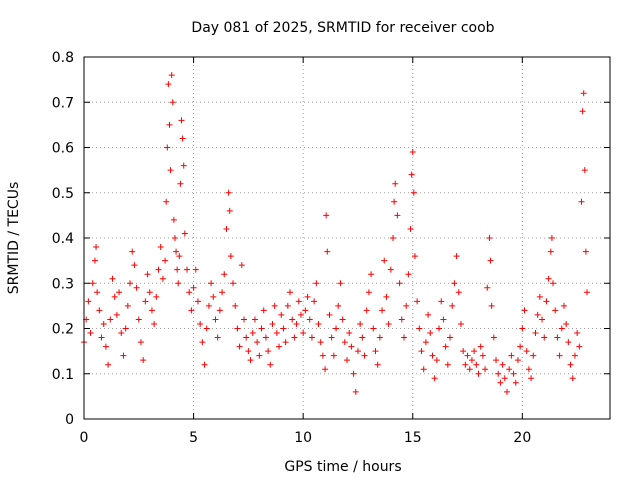  Describe the element at coordinates (342, 467) in the screenshot. I see `x-axis-label: GPS time / hours` at that location.